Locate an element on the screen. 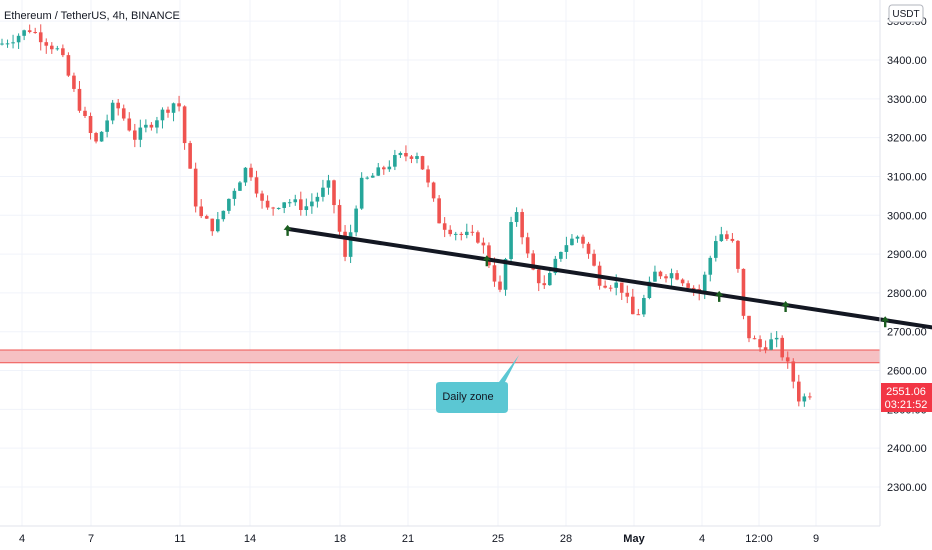 This screenshot has height=550, width=932. symbol-title: Ethereum / TetherUS, 4h, BINANCE is located at coordinates (92, 16).